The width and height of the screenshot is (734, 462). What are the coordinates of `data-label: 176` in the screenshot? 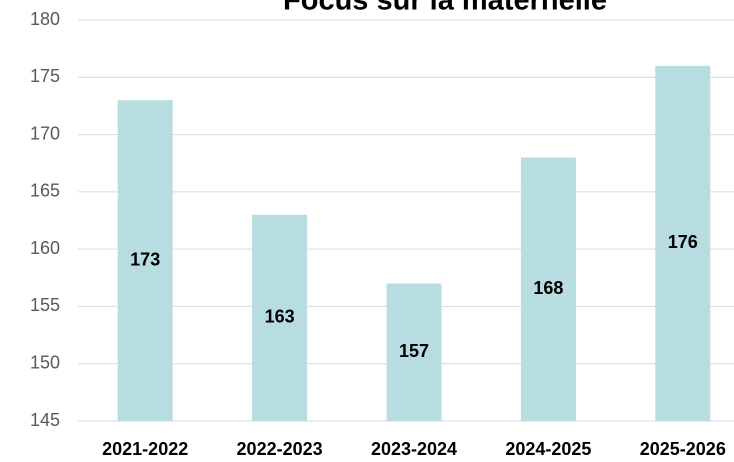 It's located at (683, 242).